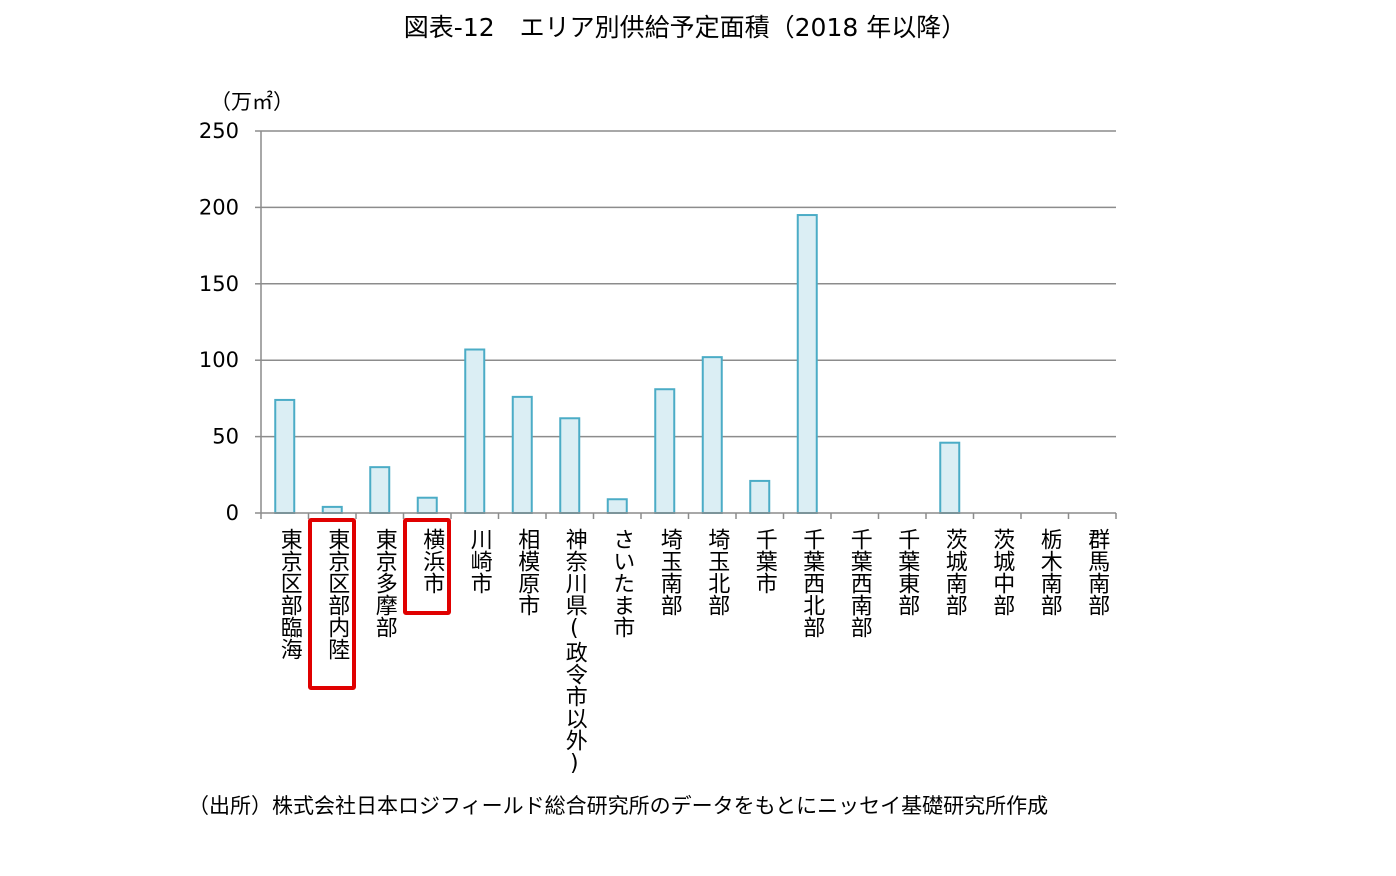 This screenshot has height=876, width=1396. What do you see at coordinates (859, 583) in the screenshot?
I see `x-category-label: 千葉西南部` at bounding box center [859, 583].